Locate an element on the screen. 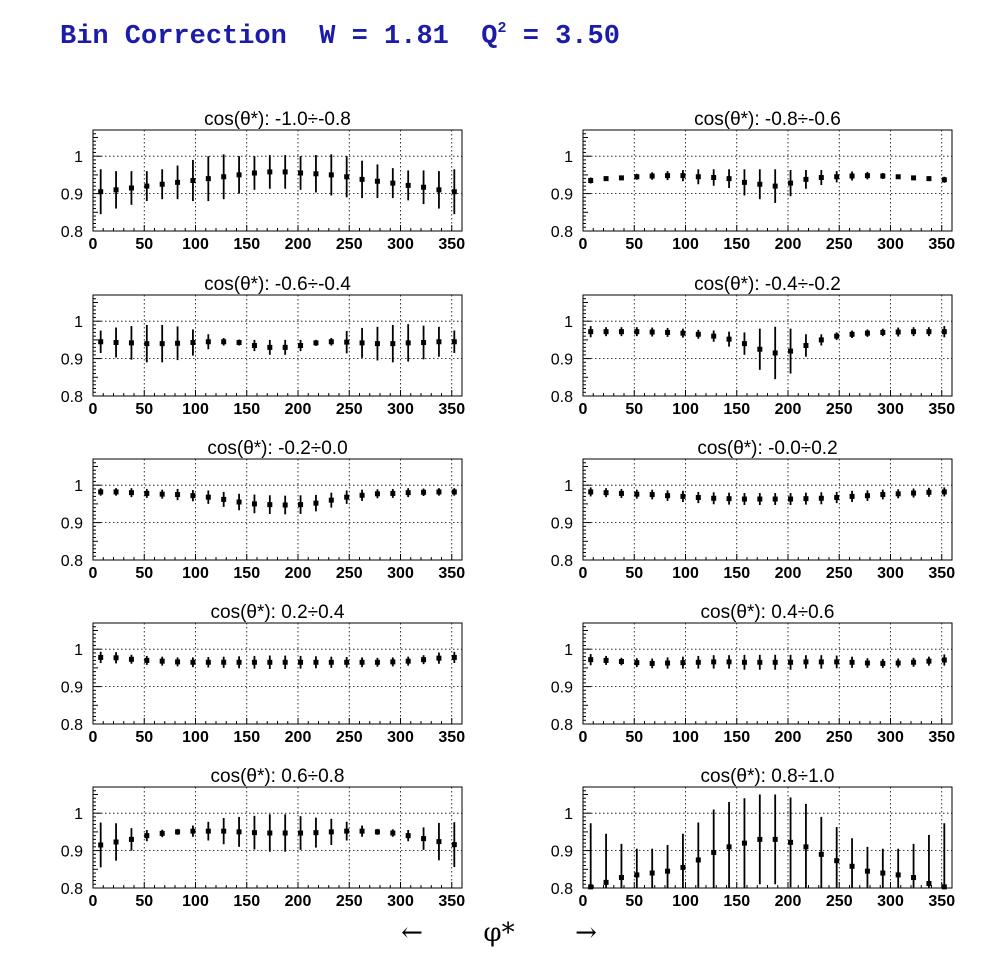 This screenshot has height=975, width=998. plot-frame is located at coordinates (767, 345).